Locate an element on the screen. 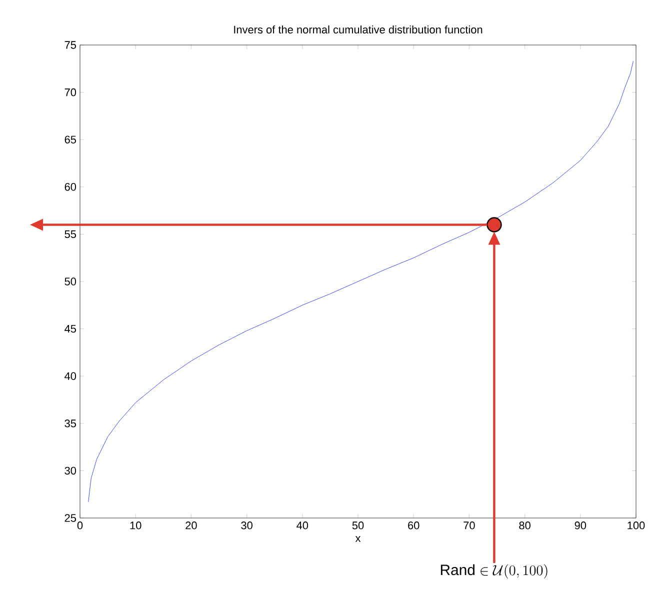 The width and height of the screenshot is (655, 590). y-tick-label: 45 is located at coordinates (70, 328).